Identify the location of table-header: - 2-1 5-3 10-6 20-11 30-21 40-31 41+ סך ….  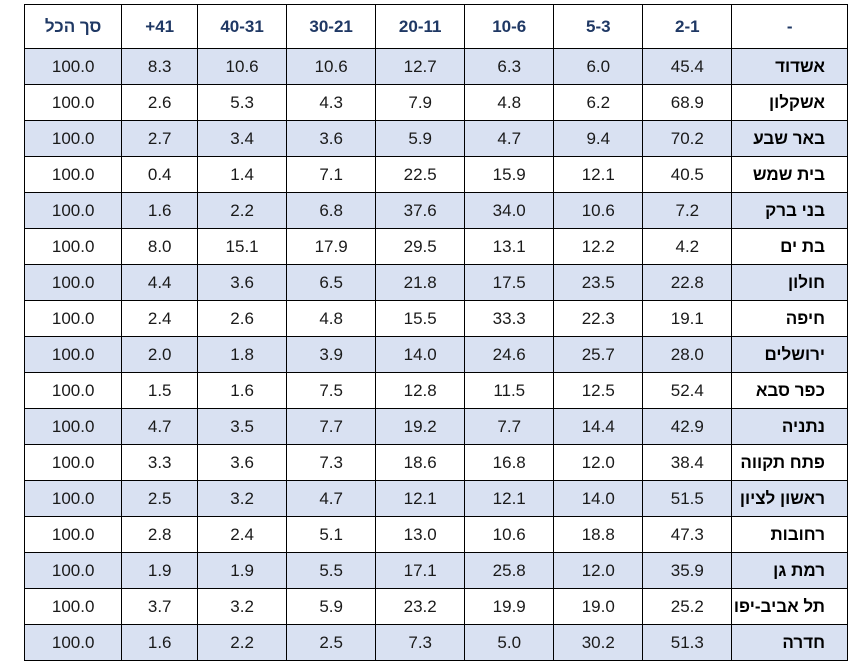
(435, 26).